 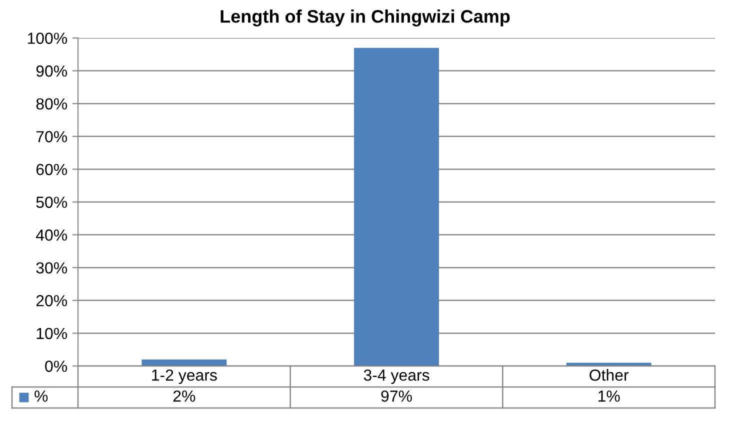 What do you see at coordinates (52, 202) in the screenshot?
I see `y-tick-label: 50%` at bounding box center [52, 202].